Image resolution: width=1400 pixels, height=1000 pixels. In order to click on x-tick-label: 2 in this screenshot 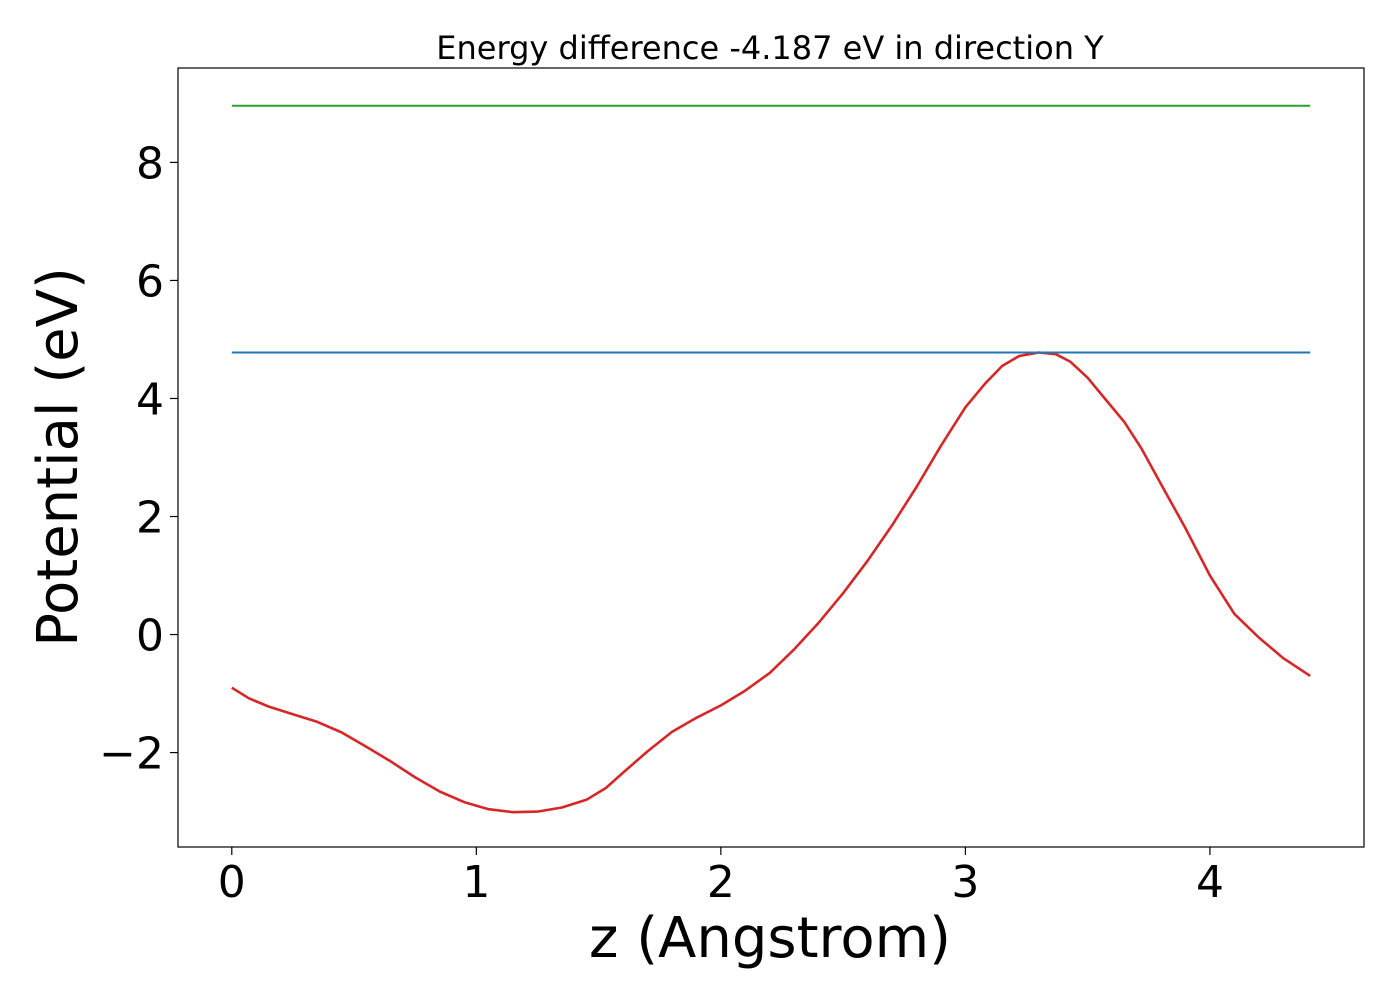, I will do `click(721, 882)`.